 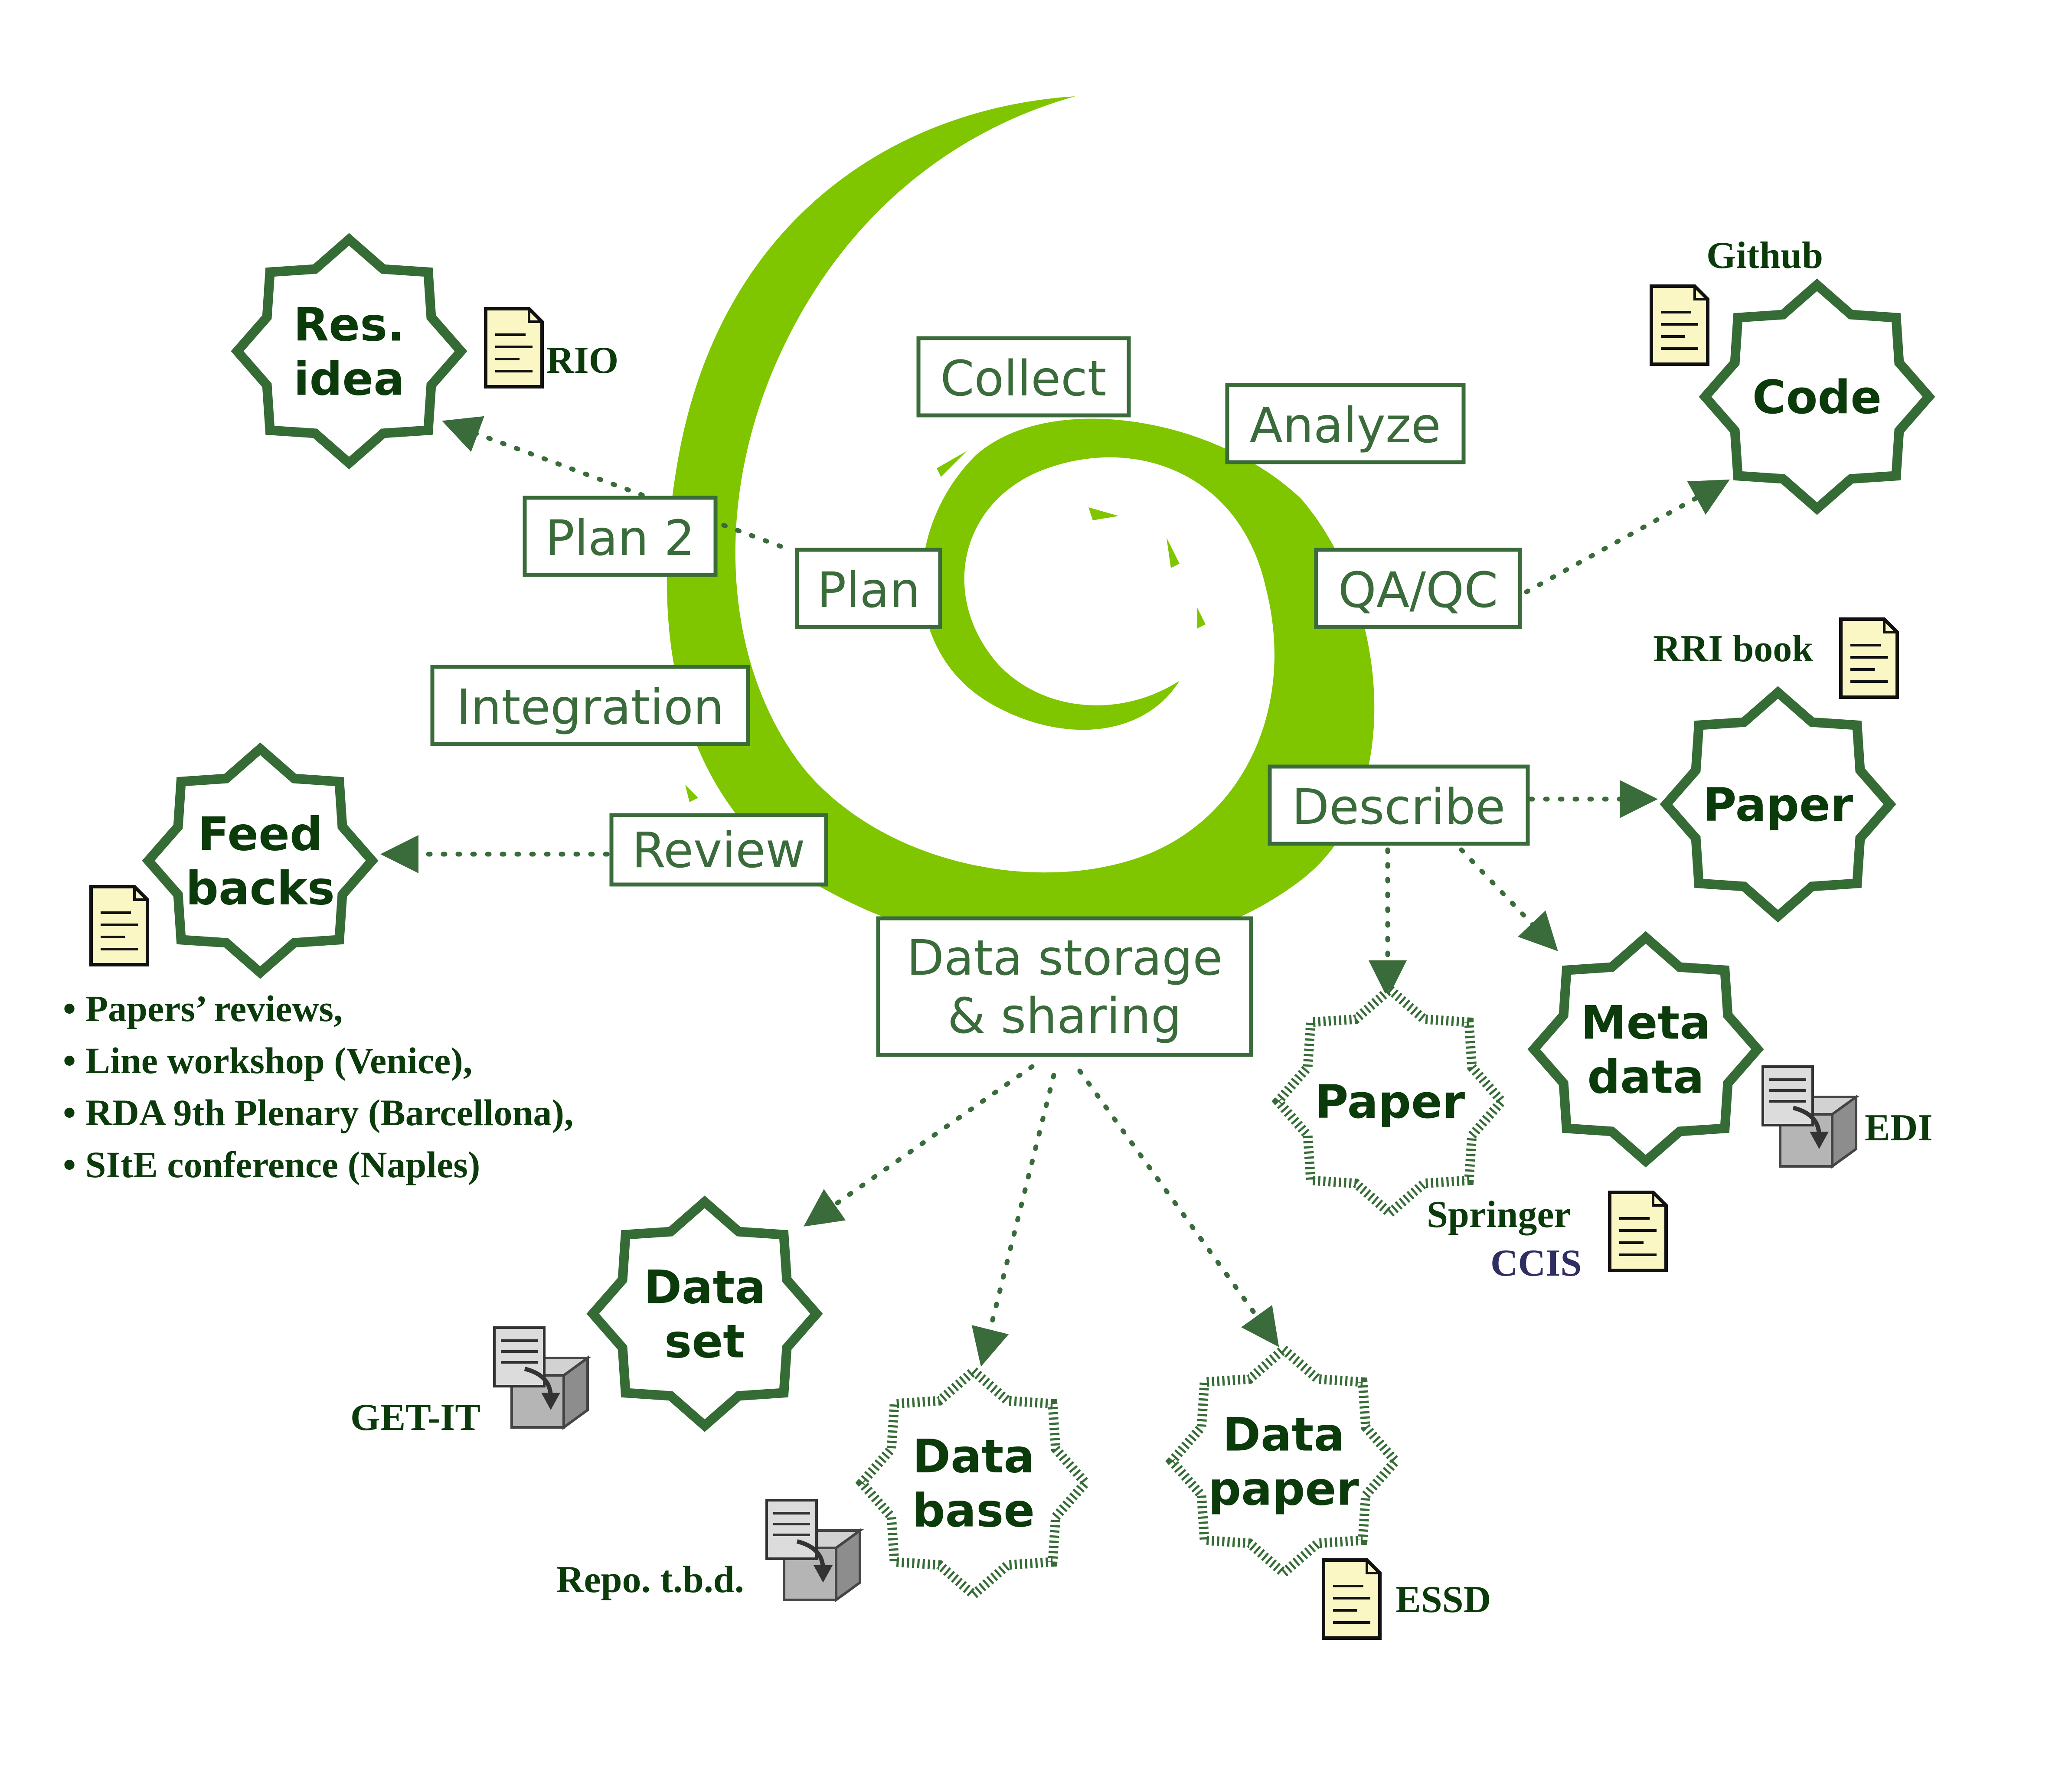 What do you see at coordinates (318, 1112) in the screenshot?
I see `bullet-3: • RDA 9th Plenary (Barcellona),` at bounding box center [318, 1112].